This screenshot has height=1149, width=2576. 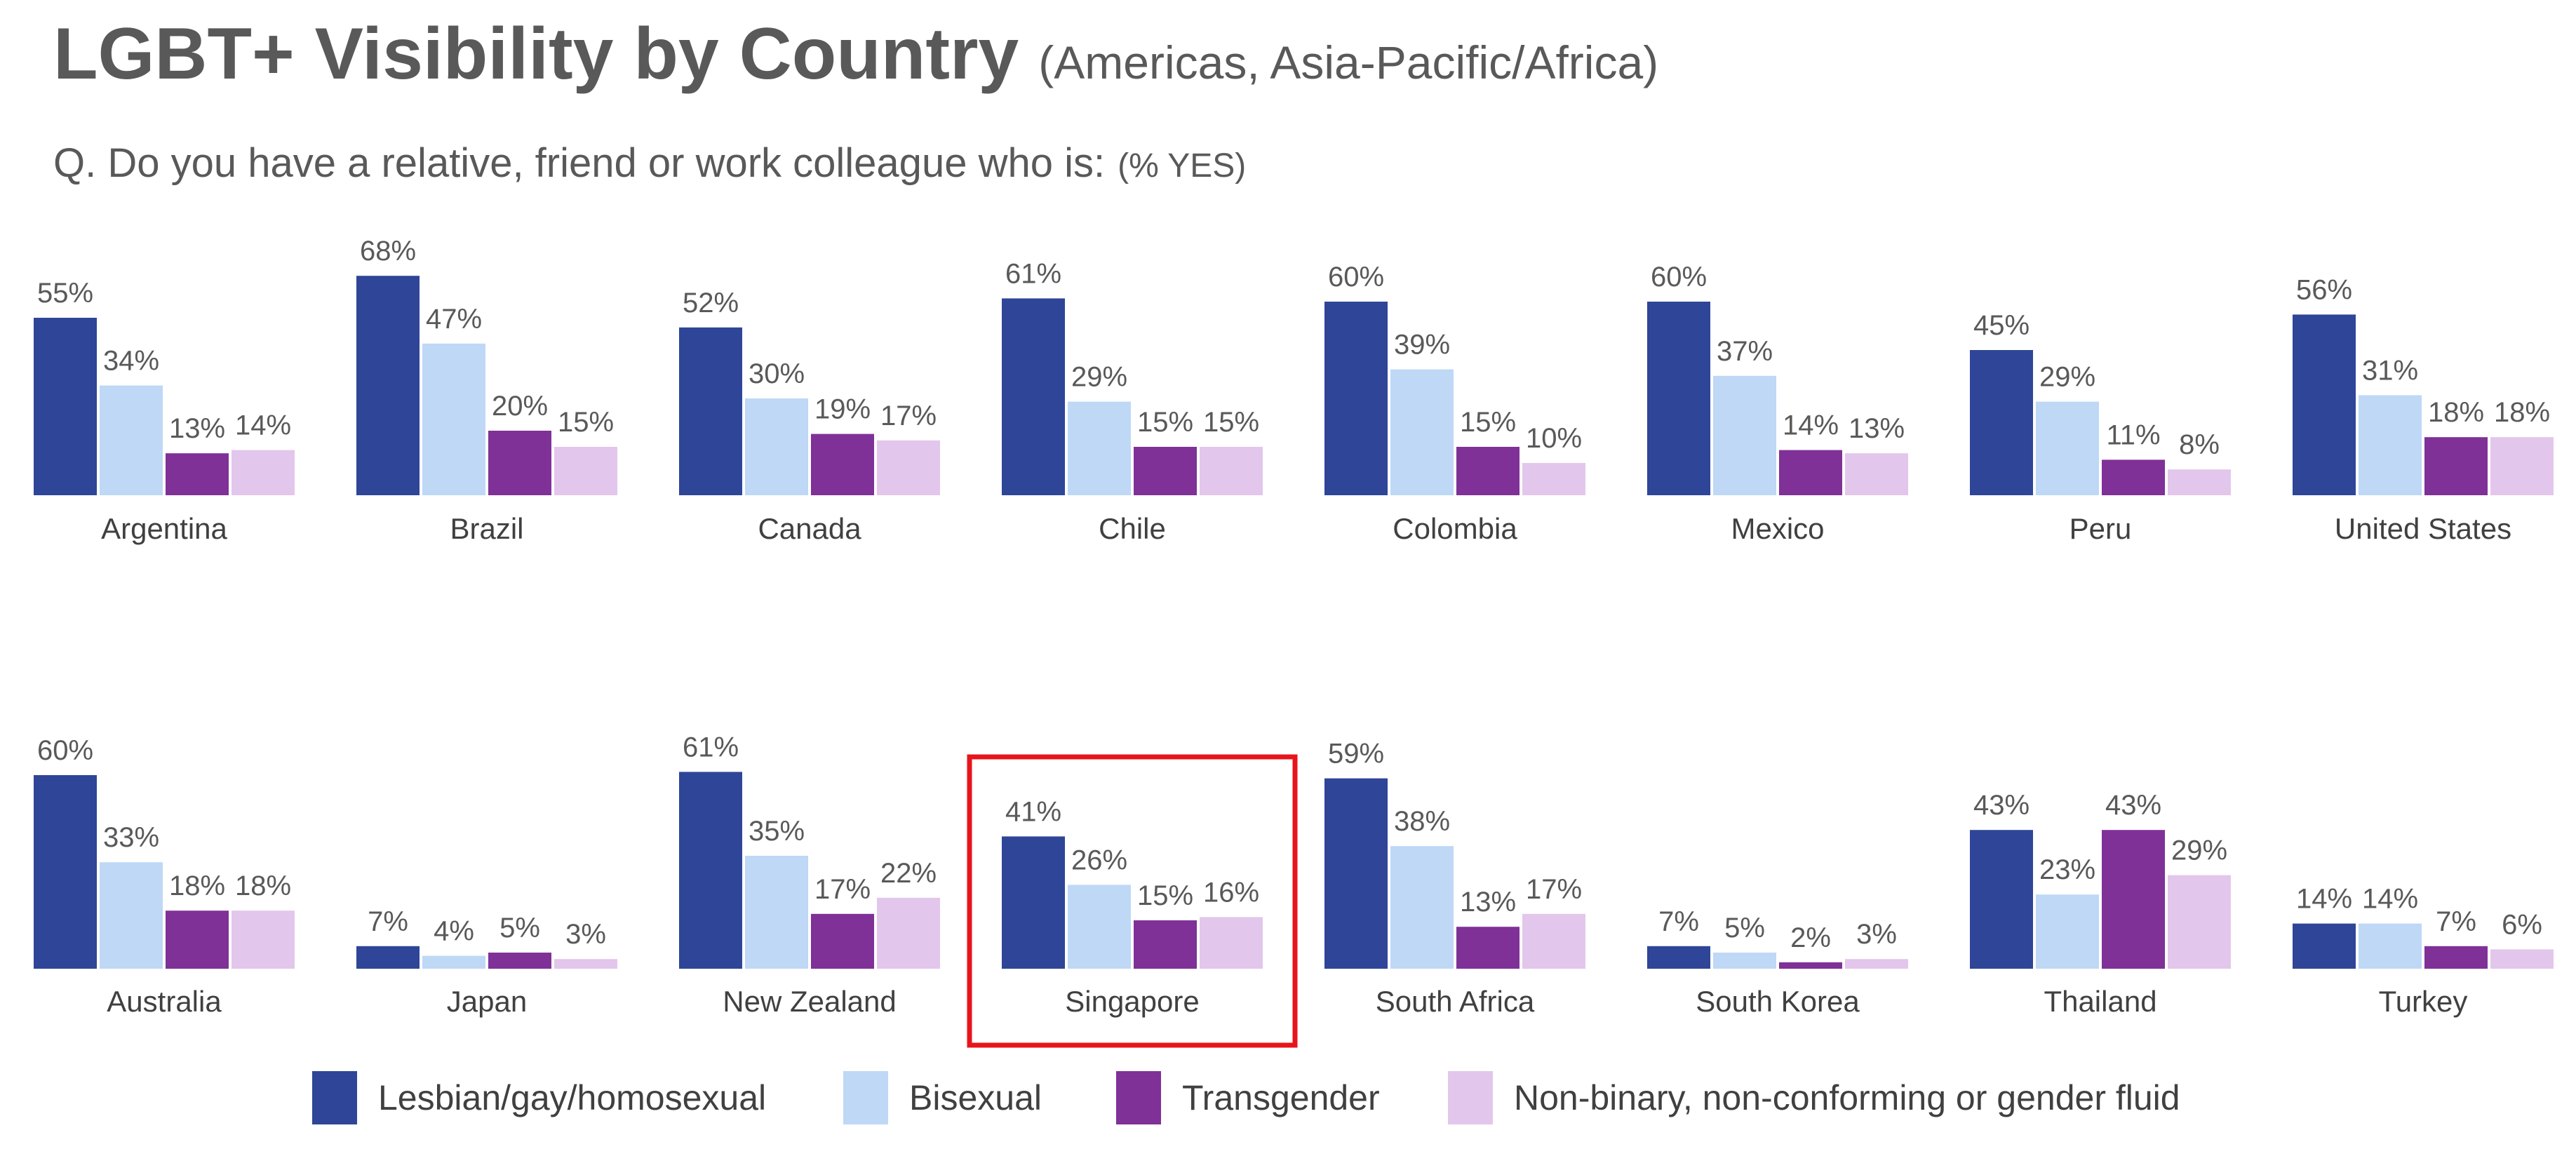 I want to click on data-label-transgender-turkey: 7%, so click(x=2456, y=921).